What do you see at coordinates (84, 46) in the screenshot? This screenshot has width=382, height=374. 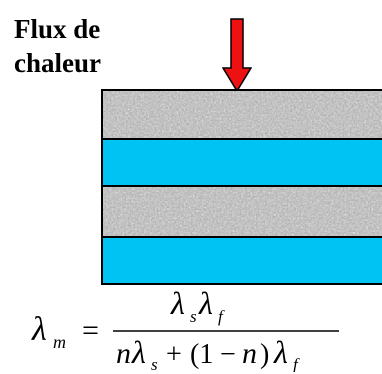 I see `heat-flux-label: Flux de chaleur` at bounding box center [84, 46].